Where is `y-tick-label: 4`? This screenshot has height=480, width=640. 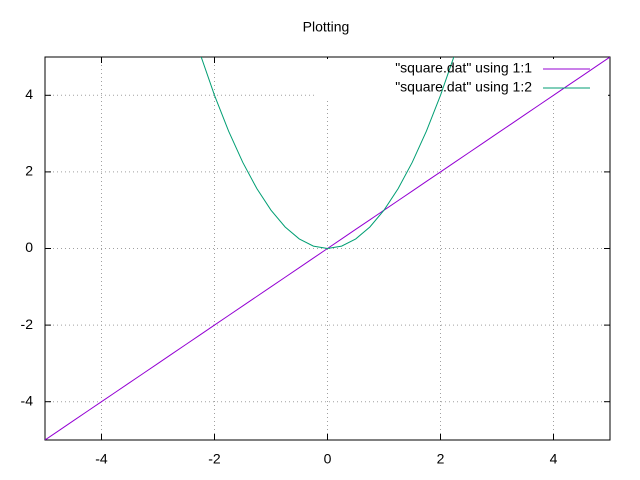
y-tick-label: 4 is located at coordinates (29, 94).